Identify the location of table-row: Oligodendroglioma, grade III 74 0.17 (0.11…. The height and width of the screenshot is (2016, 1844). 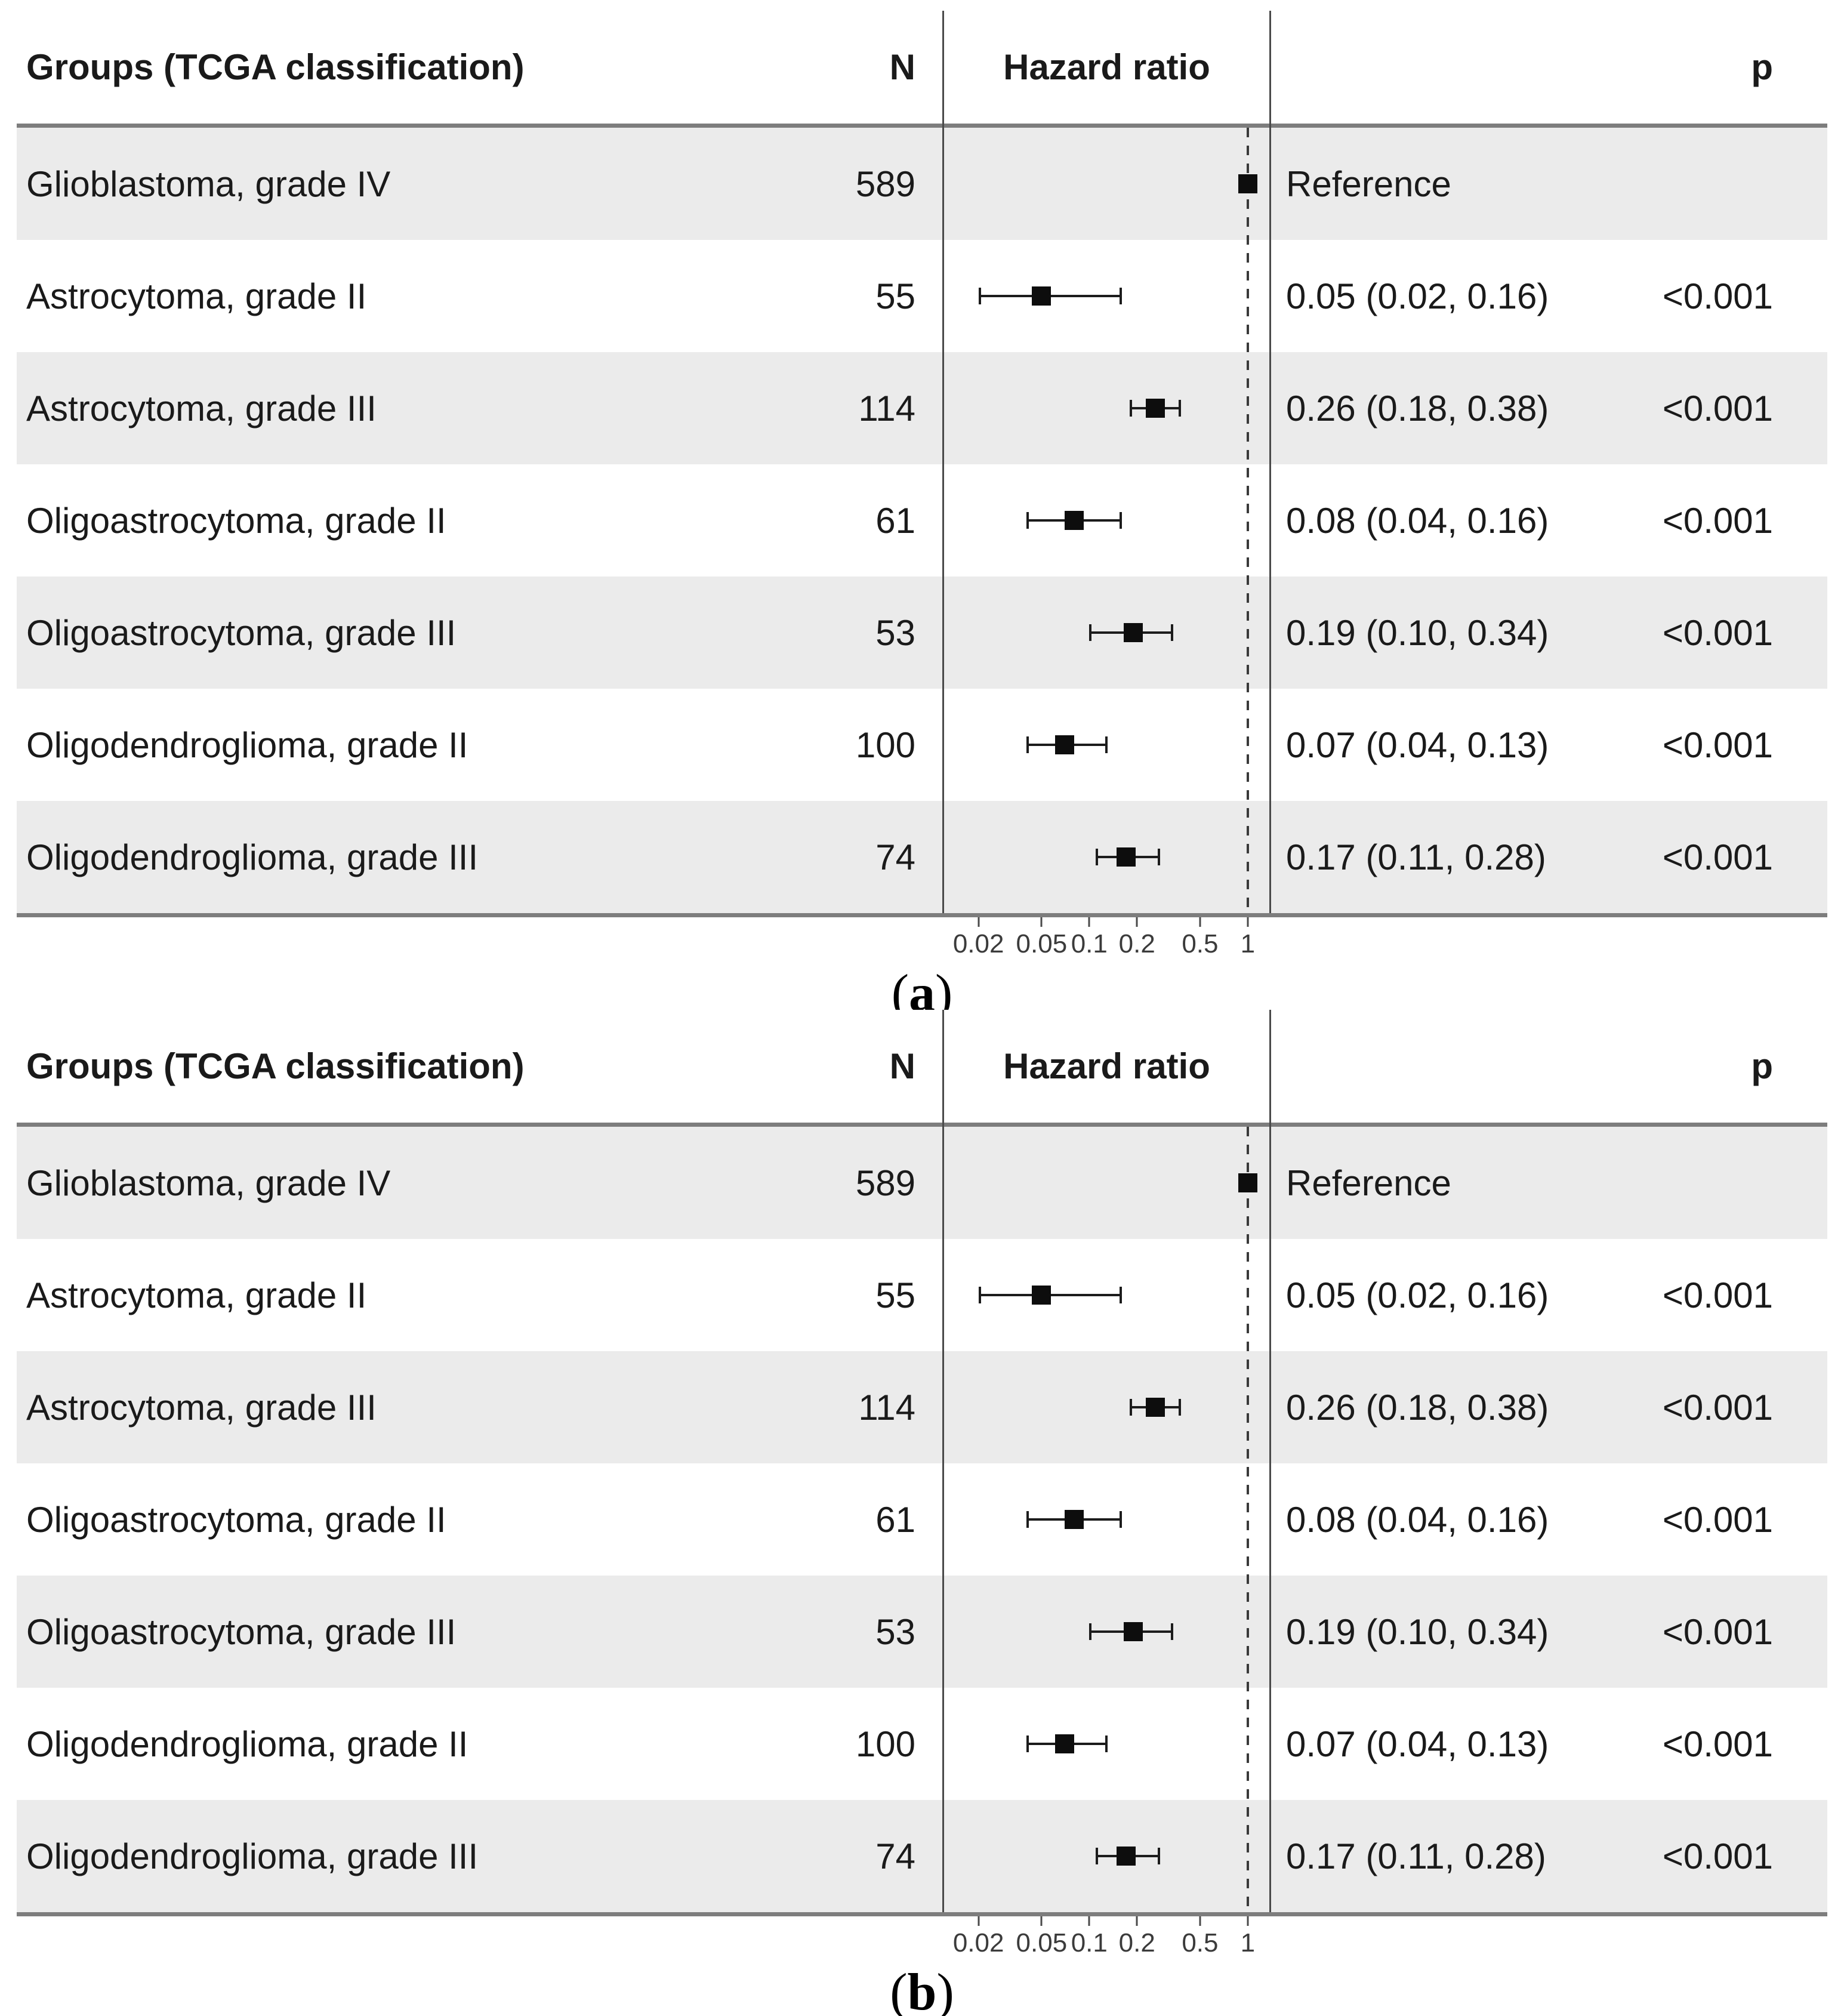
(922, 1856).